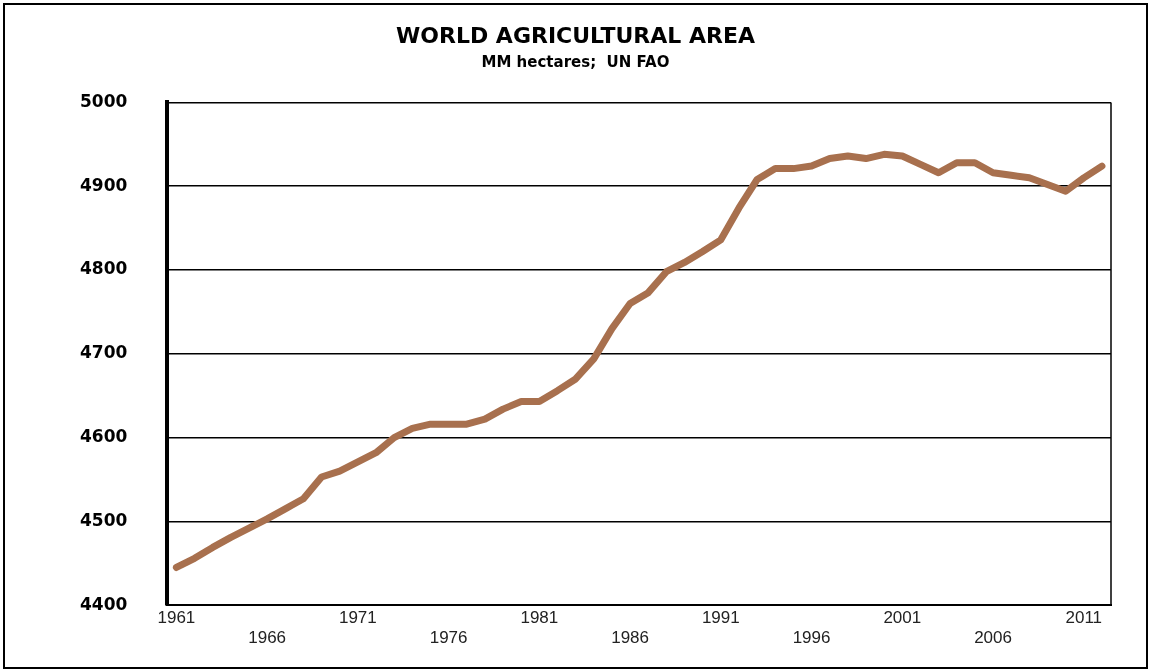 This screenshot has width=1151, height=672. I want to click on x-tick-label: 1986, so click(630, 638).